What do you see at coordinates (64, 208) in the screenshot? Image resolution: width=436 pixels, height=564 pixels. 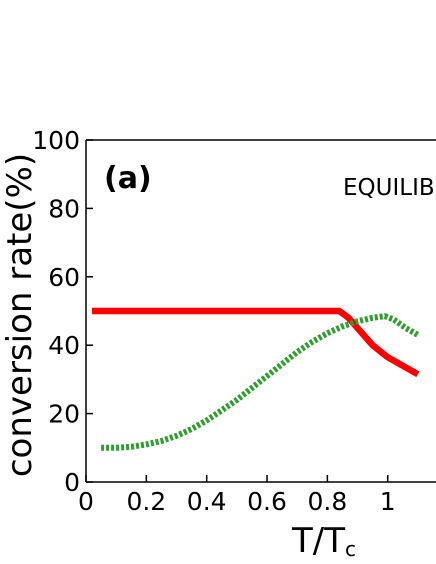 I see `y-tick-label: 80` at bounding box center [64, 208].